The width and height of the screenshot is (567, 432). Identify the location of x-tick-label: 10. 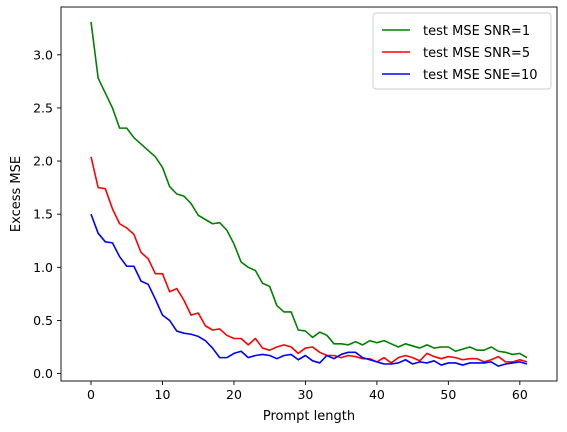
(163, 394).